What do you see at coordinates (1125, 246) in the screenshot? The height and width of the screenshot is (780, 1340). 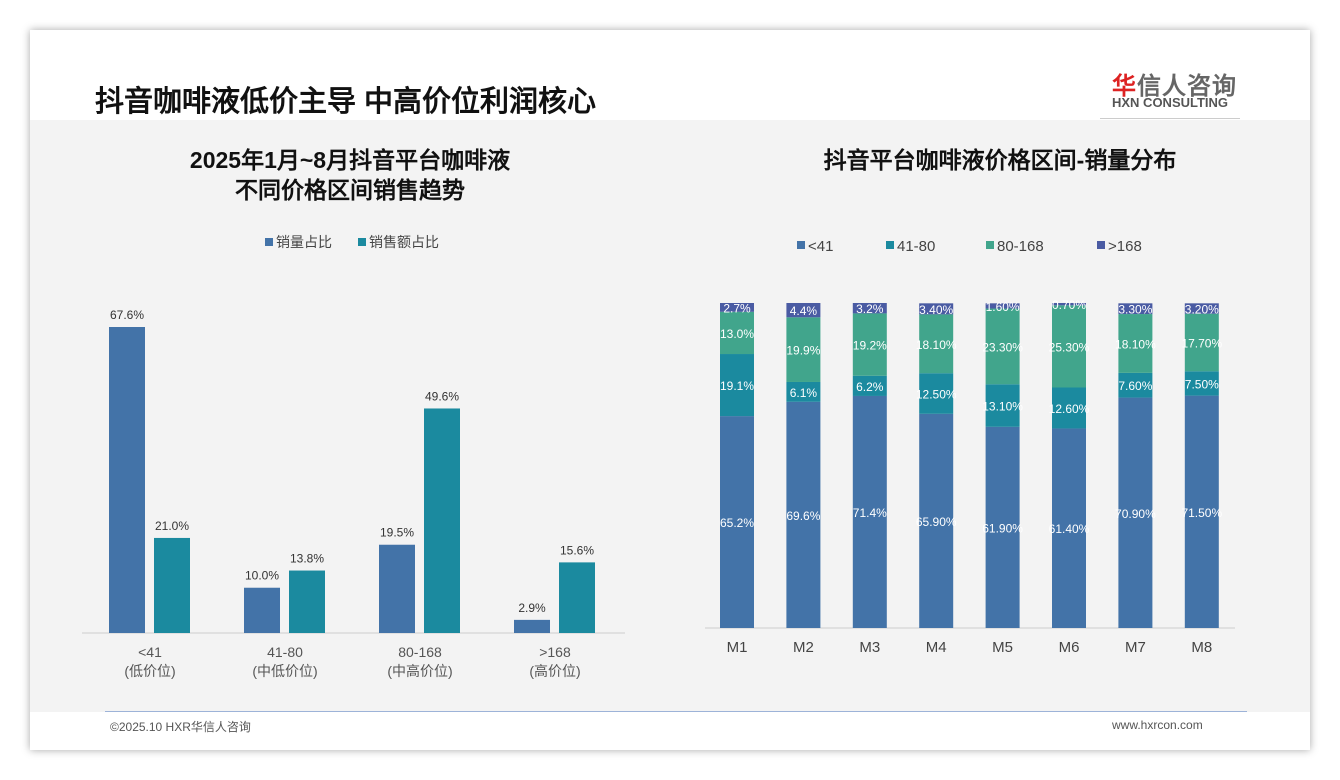 I see `legend-label: >168` at bounding box center [1125, 246].